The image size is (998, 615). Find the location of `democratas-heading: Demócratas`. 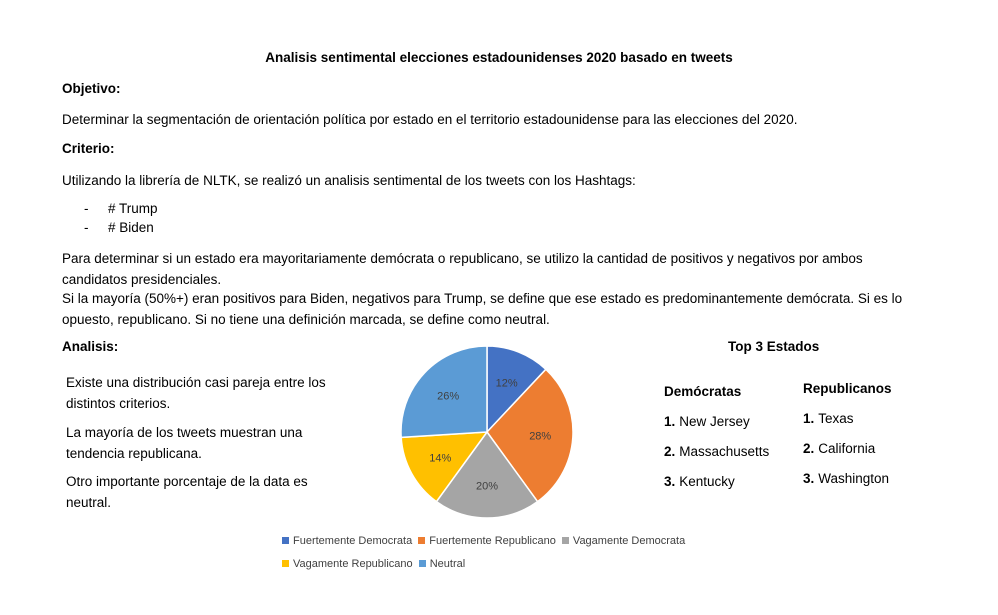

democratas-heading: Demócratas is located at coordinates (703, 391).